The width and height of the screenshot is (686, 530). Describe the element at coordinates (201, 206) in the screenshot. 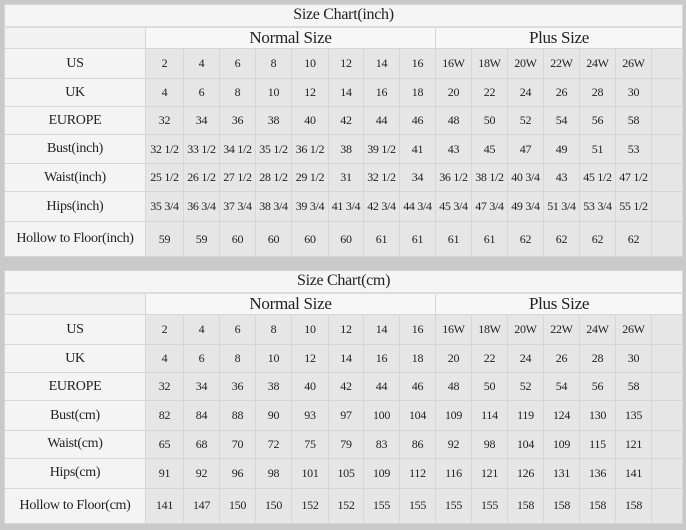

I see `size-cell: 36 3/4` at that location.